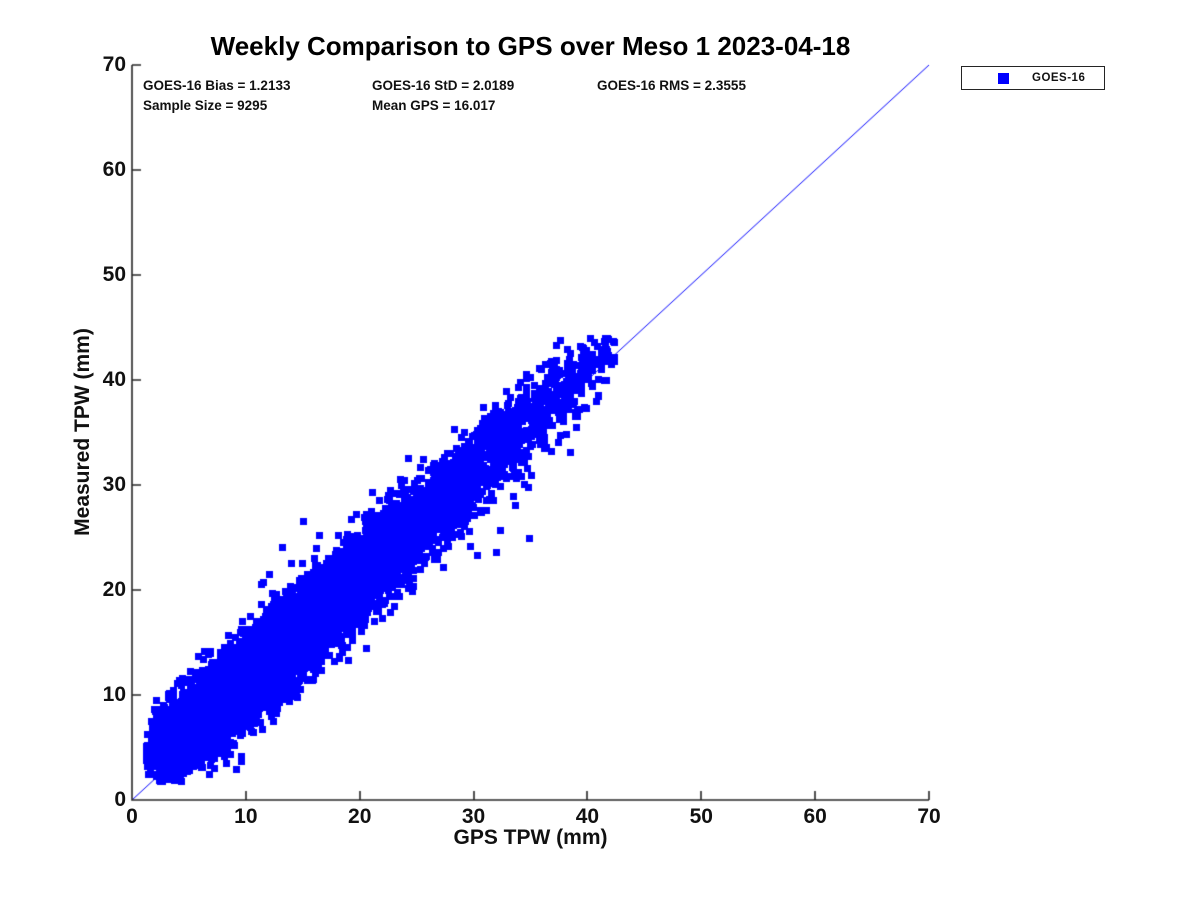  I want to click on stat-std: GOES-16 StD = 2.0189, so click(443, 85).